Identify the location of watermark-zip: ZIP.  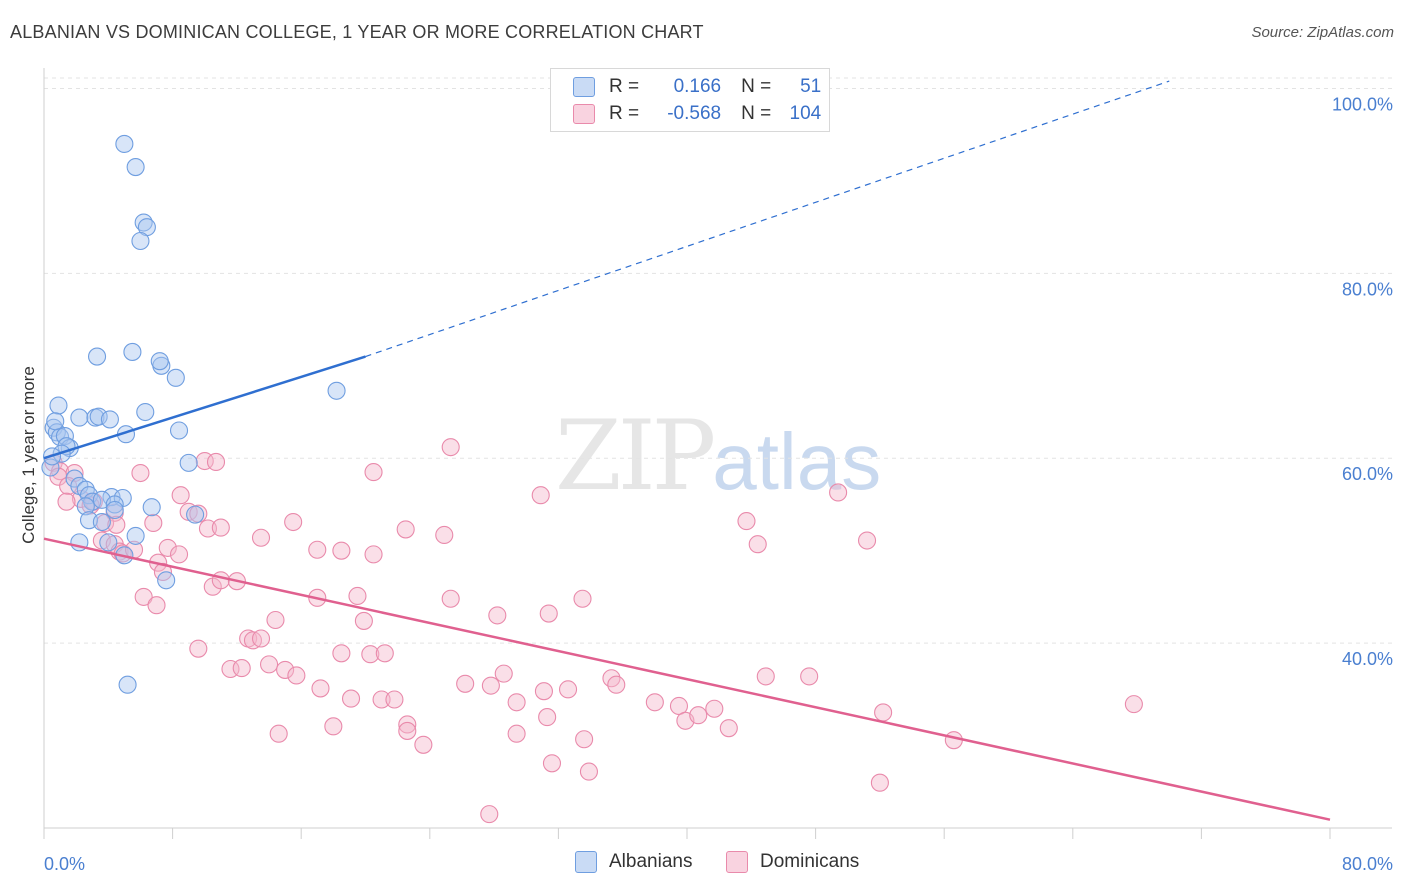
(635, 456).